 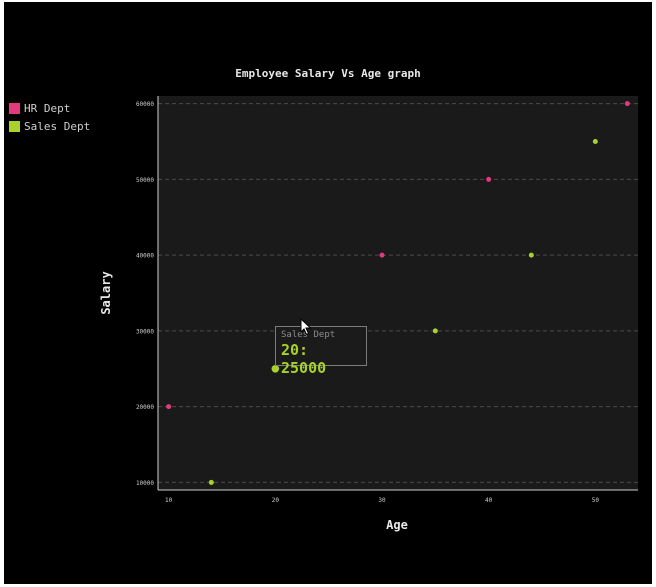 I want to click on y-tick-label-50000: 50000, so click(x=145, y=180).